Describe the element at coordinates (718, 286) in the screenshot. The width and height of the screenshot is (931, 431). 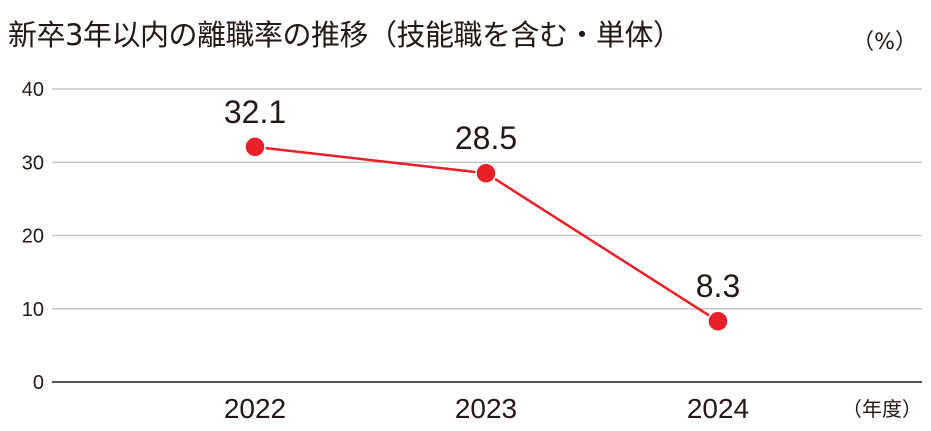
I see `data-label: 8.3` at that location.